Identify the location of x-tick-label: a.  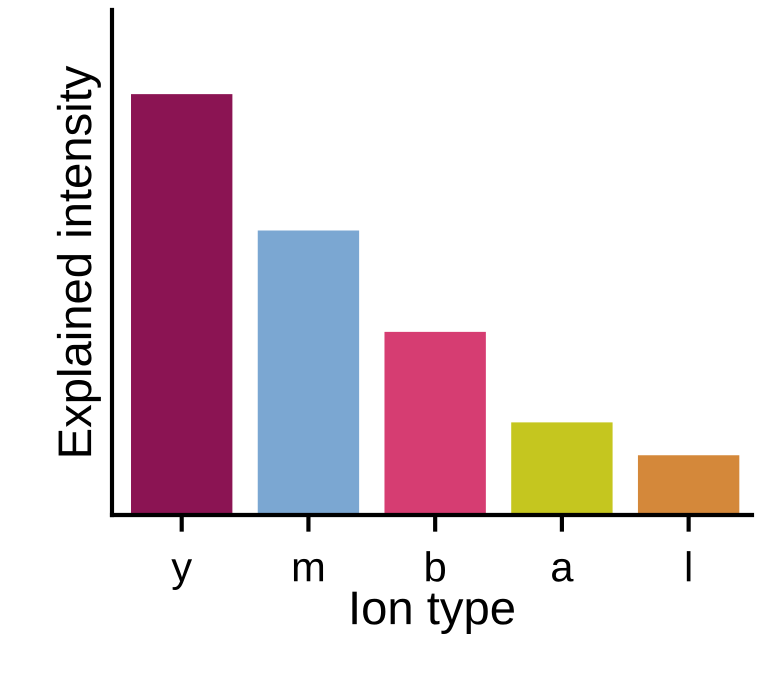
(563, 570).